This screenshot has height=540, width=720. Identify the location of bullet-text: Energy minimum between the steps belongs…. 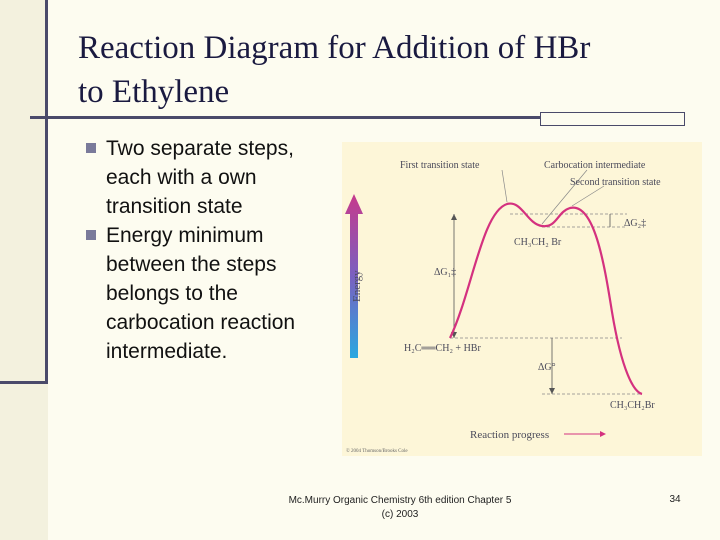
(201, 293).